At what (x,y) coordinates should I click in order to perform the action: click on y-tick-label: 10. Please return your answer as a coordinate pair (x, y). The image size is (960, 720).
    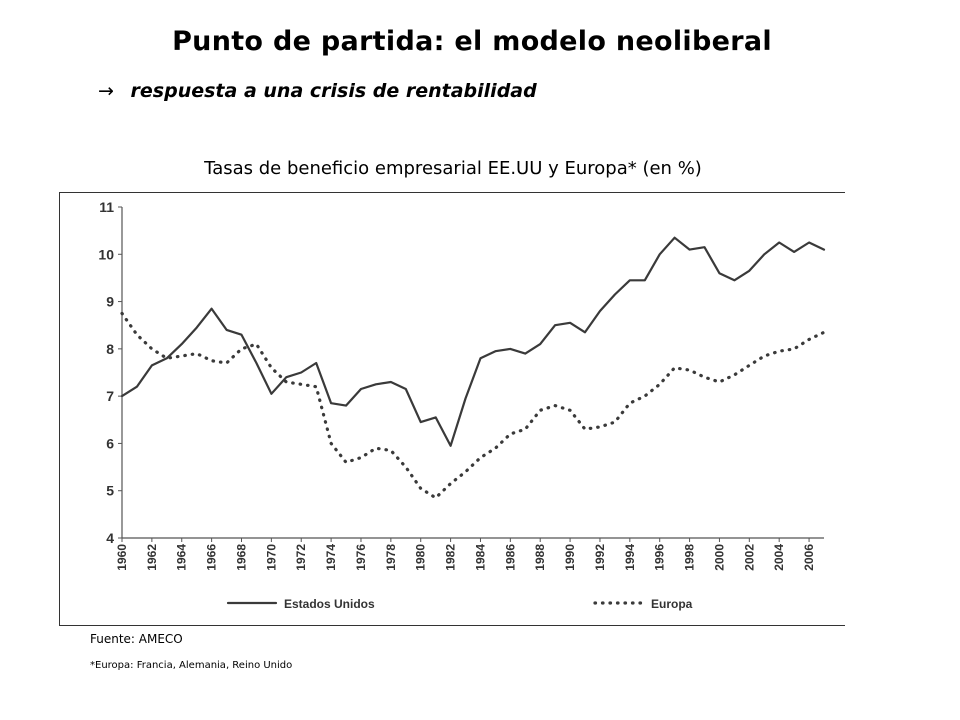
    Looking at the image, I should click on (106, 254).